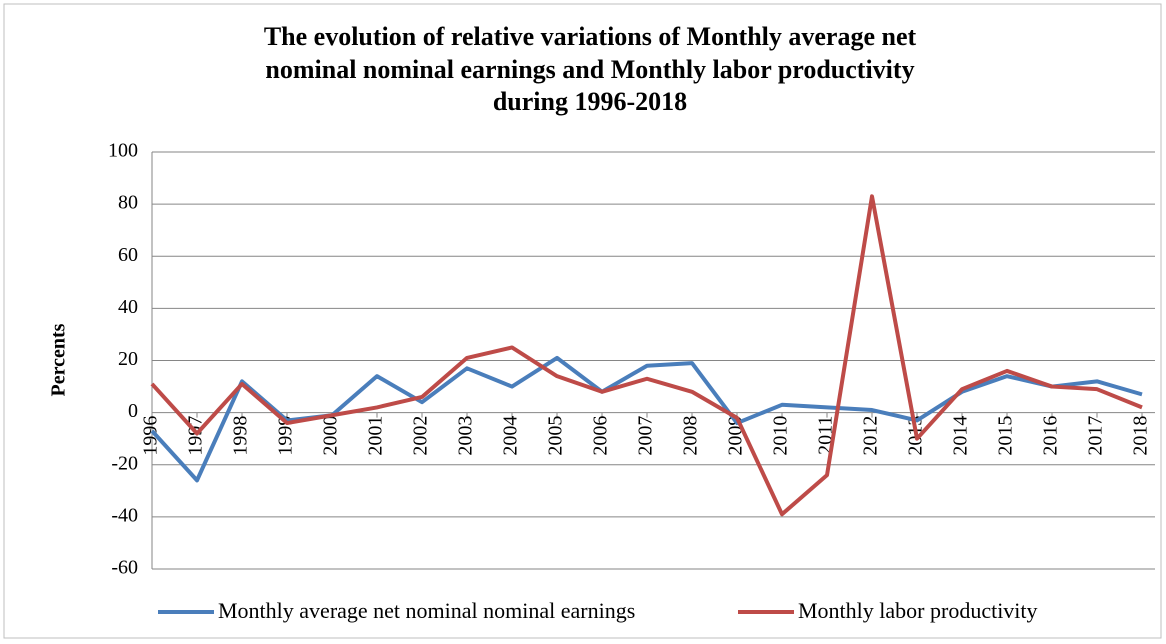 Image resolution: width=1166 pixels, height=644 pixels. Describe the element at coordinates (124, 463) in the screenshot. I see `y-tick-label: -20` at that location.